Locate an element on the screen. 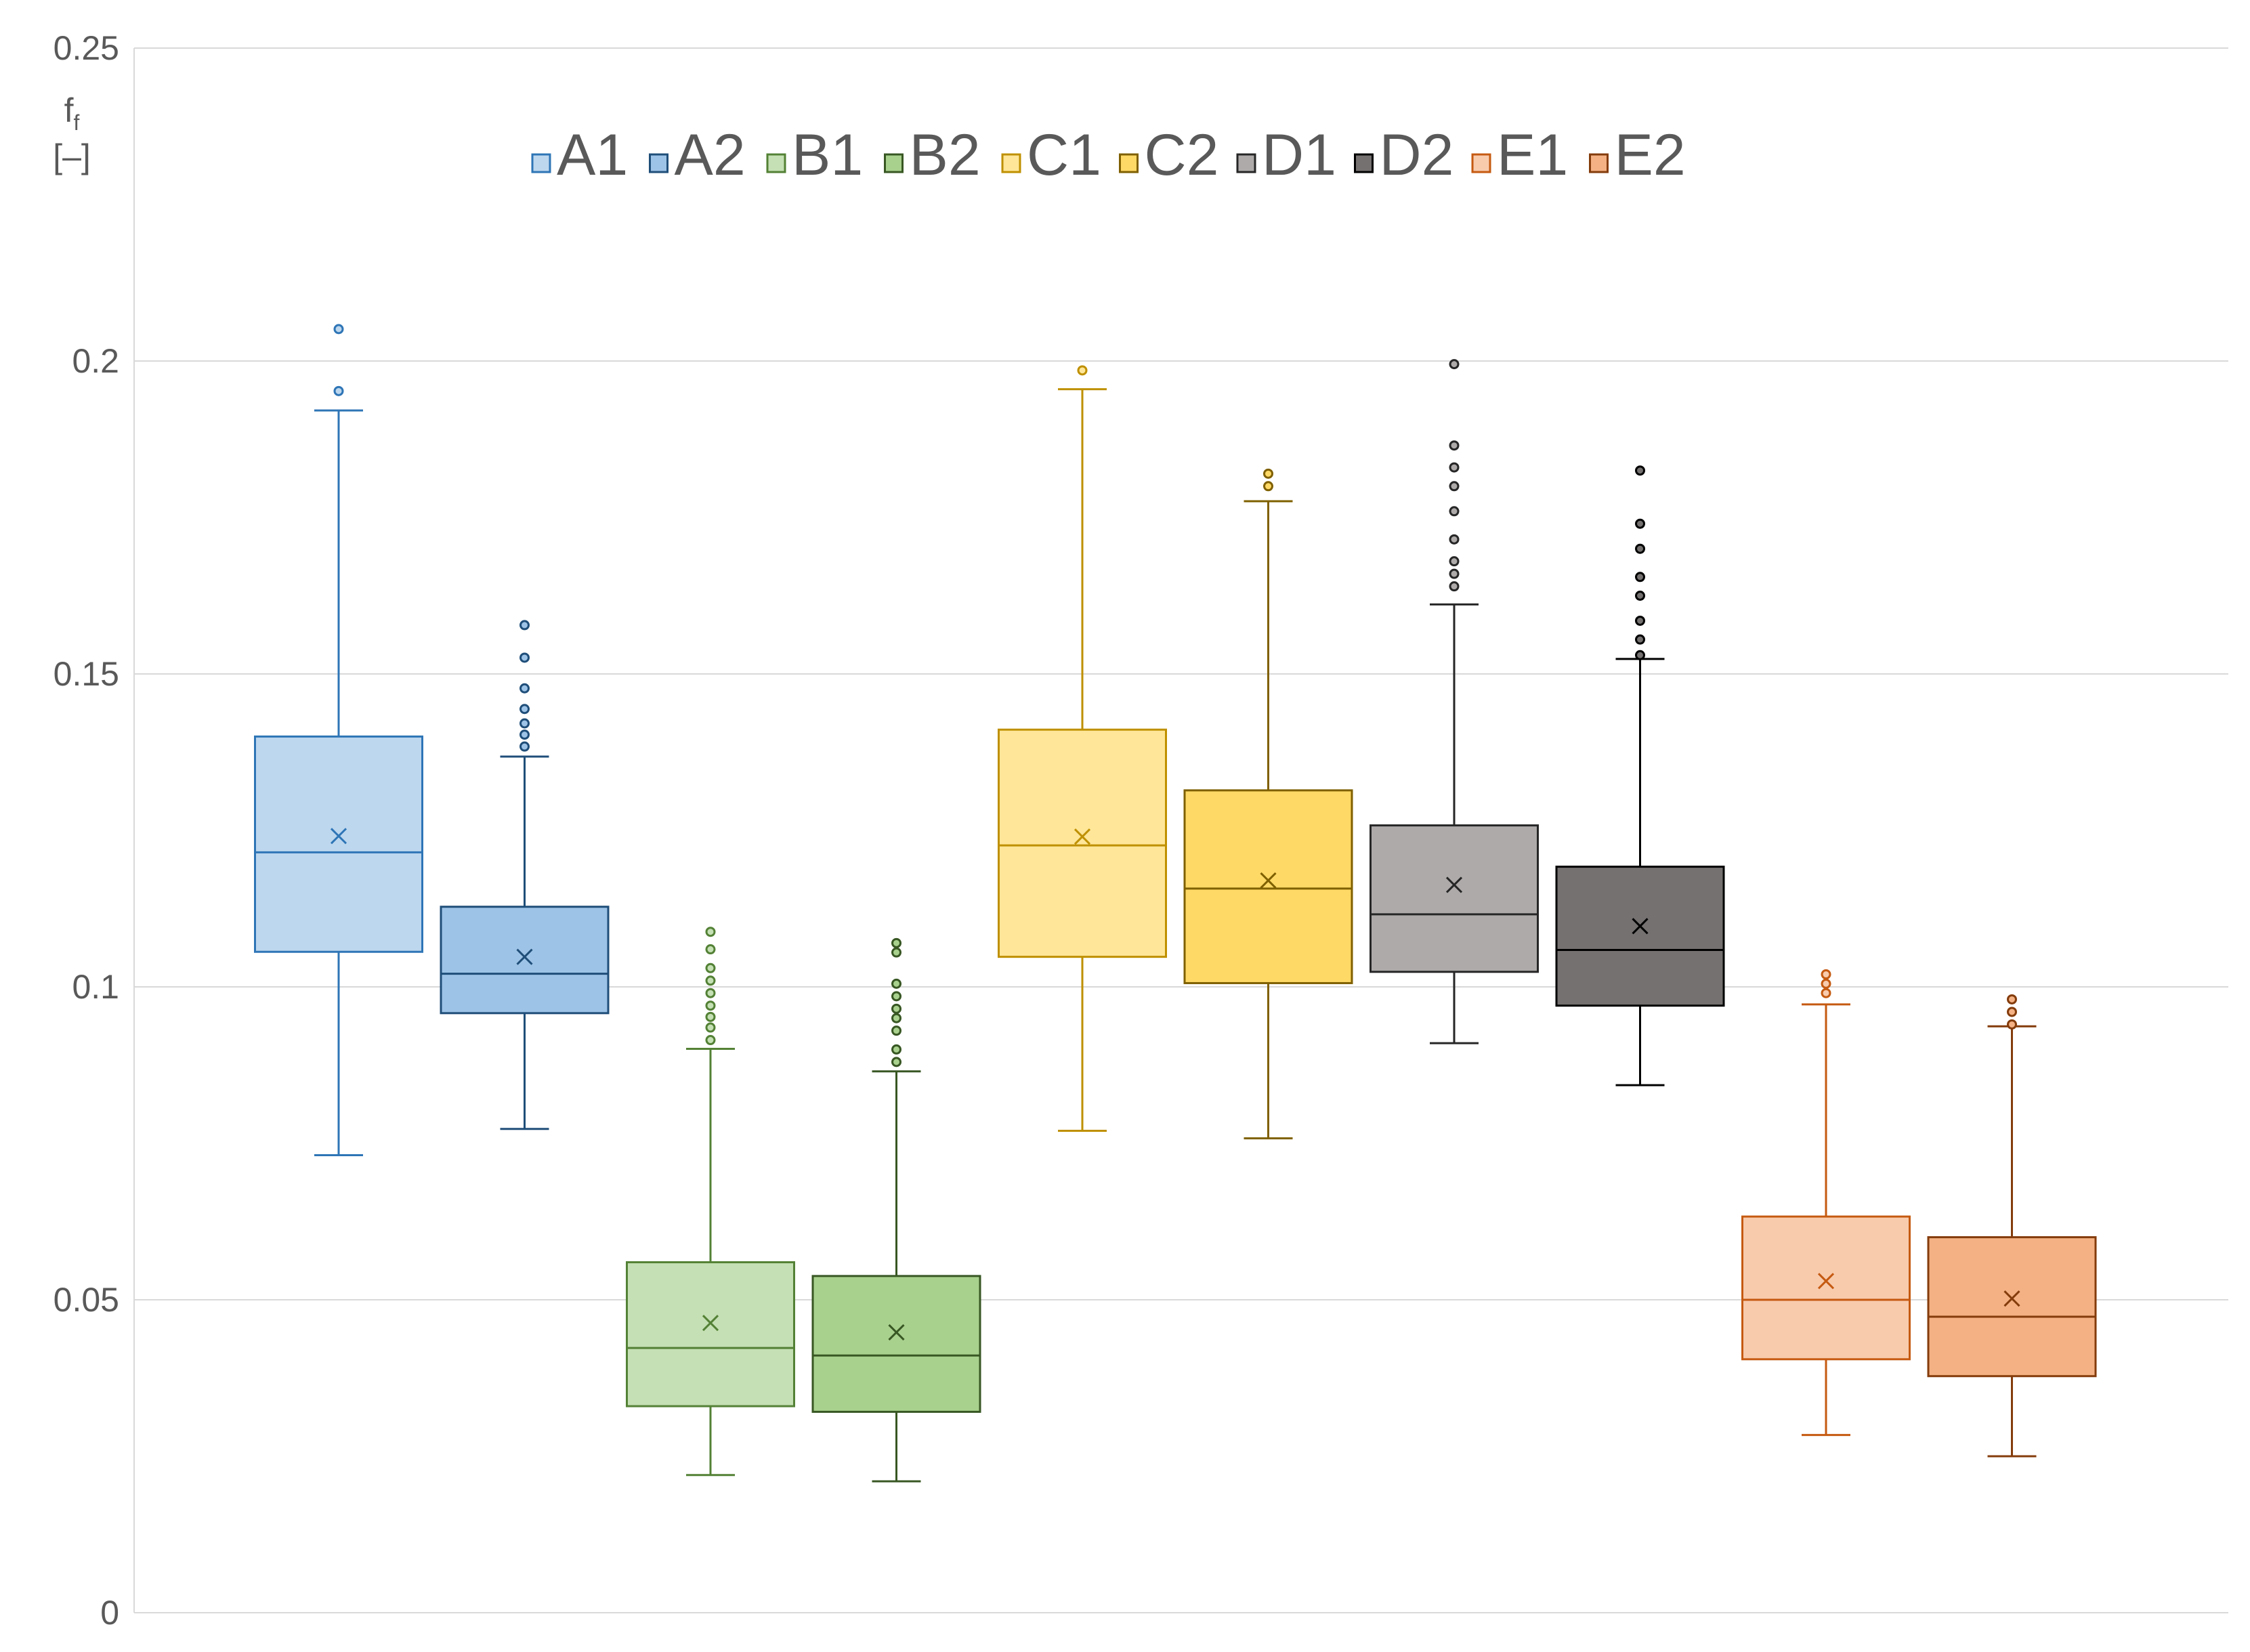 The height and width of the screenshot is (1652, 2250). y-axis-label: ff [–] is located at coordinates (72, 133).